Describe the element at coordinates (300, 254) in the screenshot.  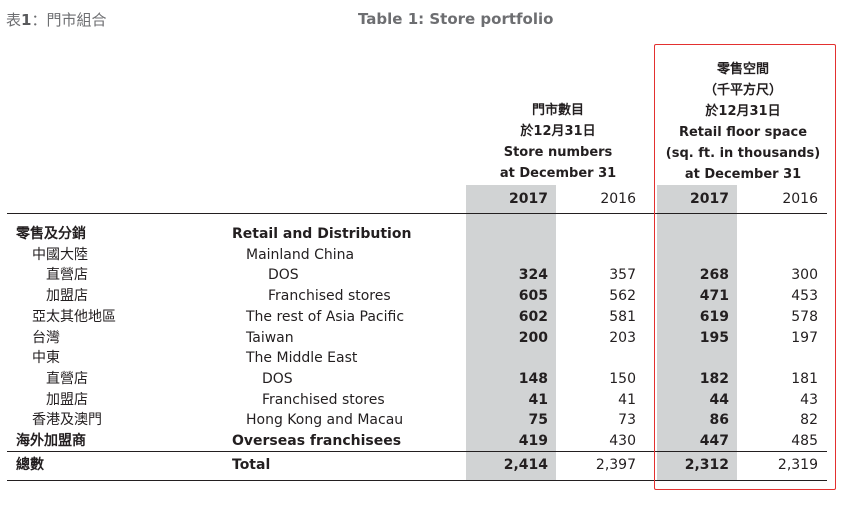
I see `row-label-english: Mainland China` at that location.